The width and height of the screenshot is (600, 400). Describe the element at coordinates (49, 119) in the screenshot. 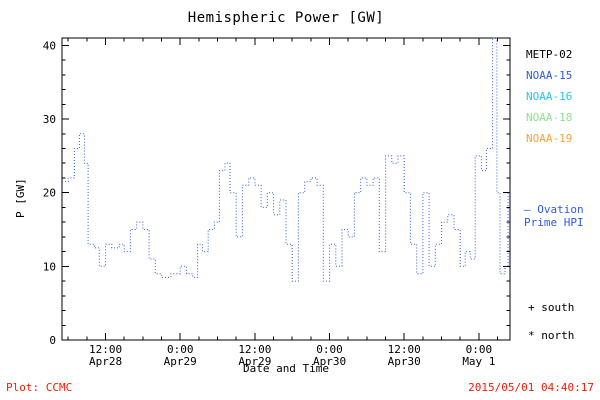

I see `svg-text: 30` at that location.